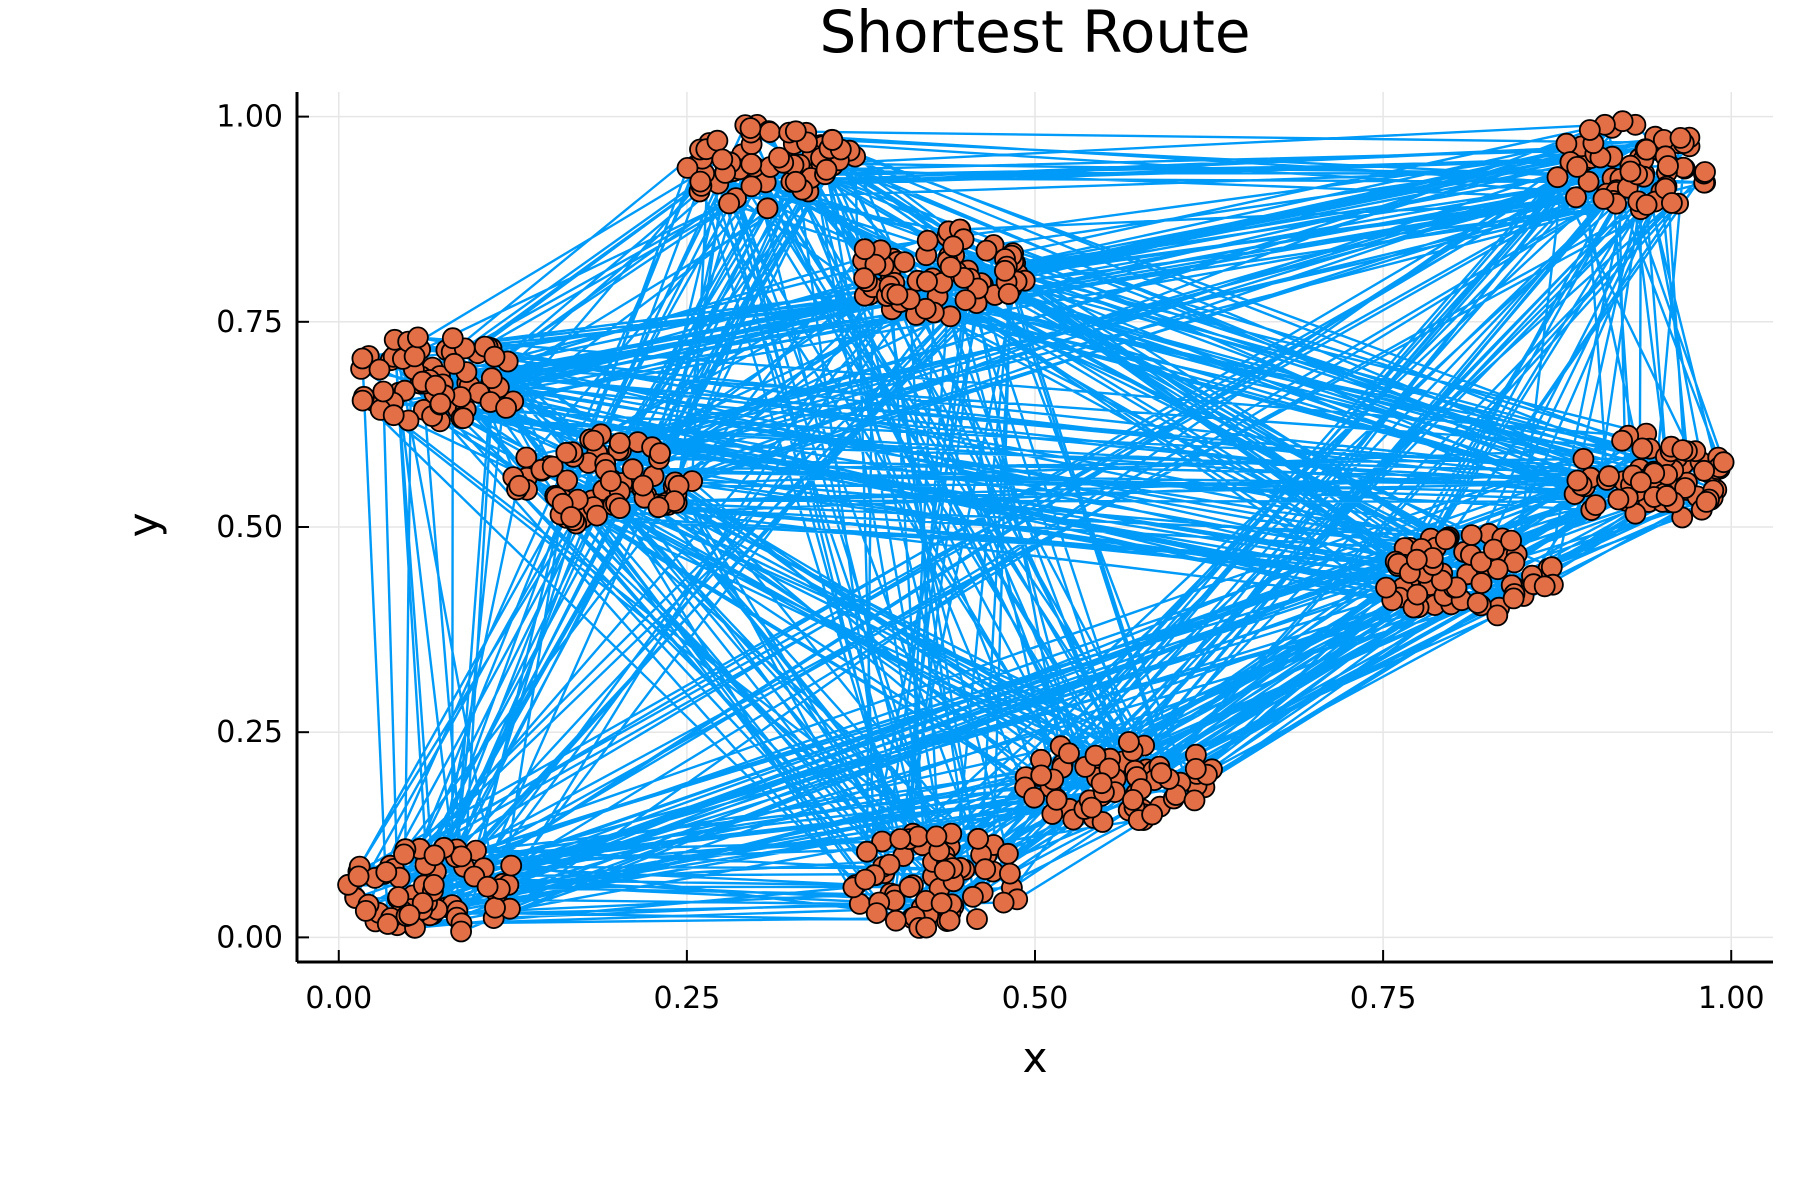 This screenshot has height=1204, width=1800. I want to click on y-tick-label: 0.75, so click(249, 322).